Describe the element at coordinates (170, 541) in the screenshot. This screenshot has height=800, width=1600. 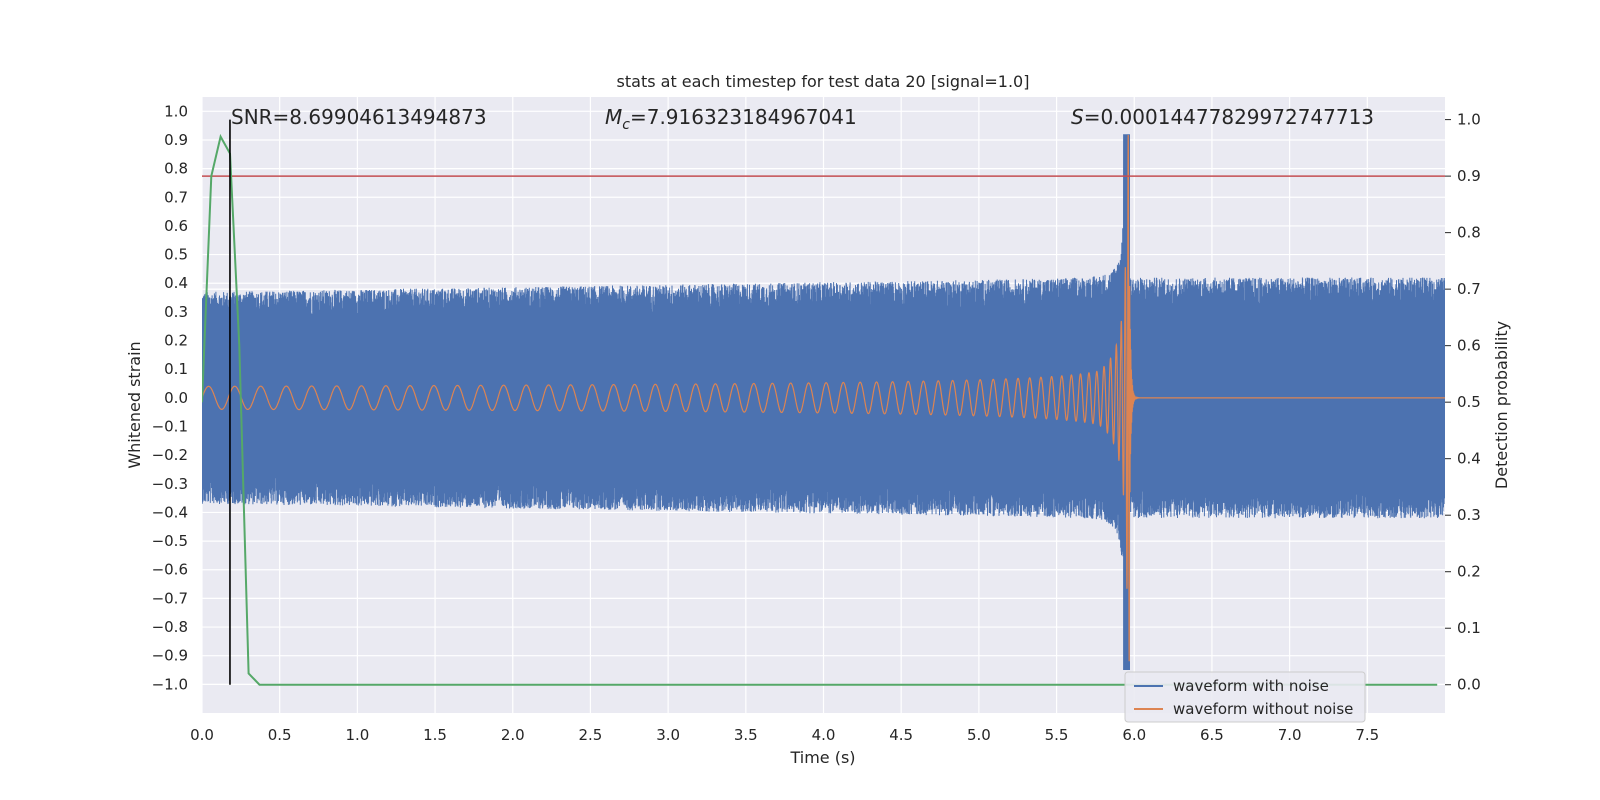
I see `y-tick-label: −0.5` at that location.